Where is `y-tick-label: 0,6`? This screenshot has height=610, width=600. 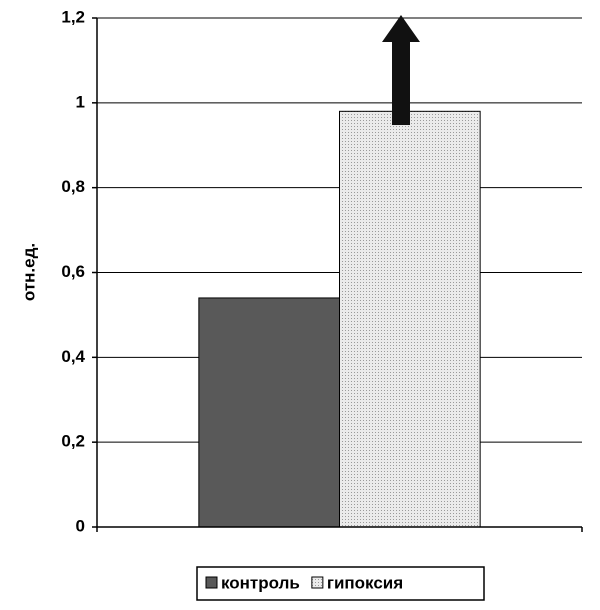
y-tick-label: 0,6 is located at coordinates (73, 271).